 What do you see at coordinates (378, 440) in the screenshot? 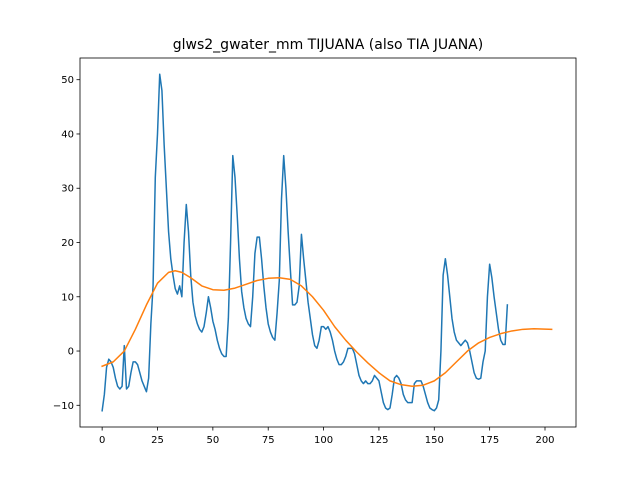
I see `x-tick-label: 125` at bounding box center [378, 440].